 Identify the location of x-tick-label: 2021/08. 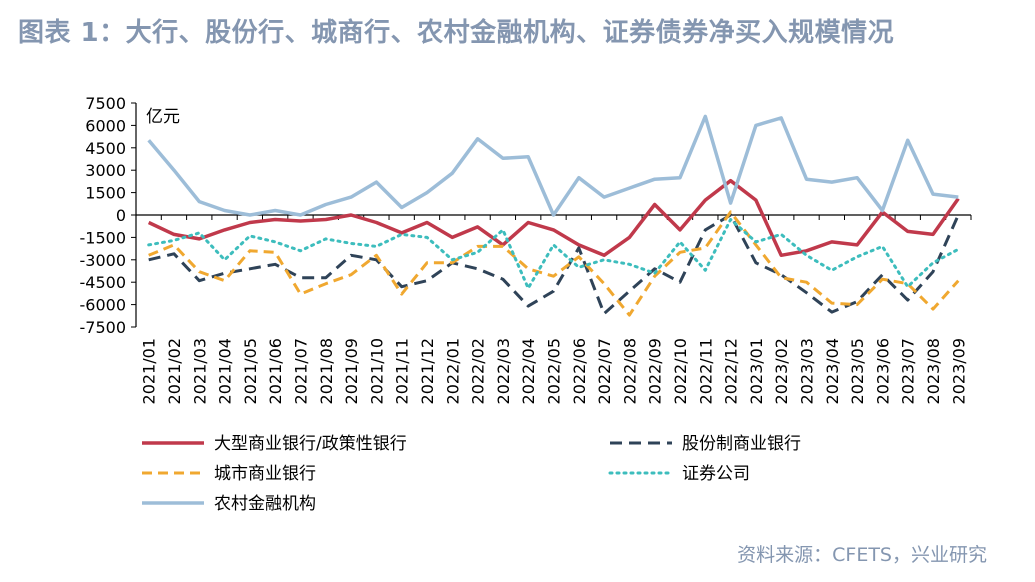
(326, 371).